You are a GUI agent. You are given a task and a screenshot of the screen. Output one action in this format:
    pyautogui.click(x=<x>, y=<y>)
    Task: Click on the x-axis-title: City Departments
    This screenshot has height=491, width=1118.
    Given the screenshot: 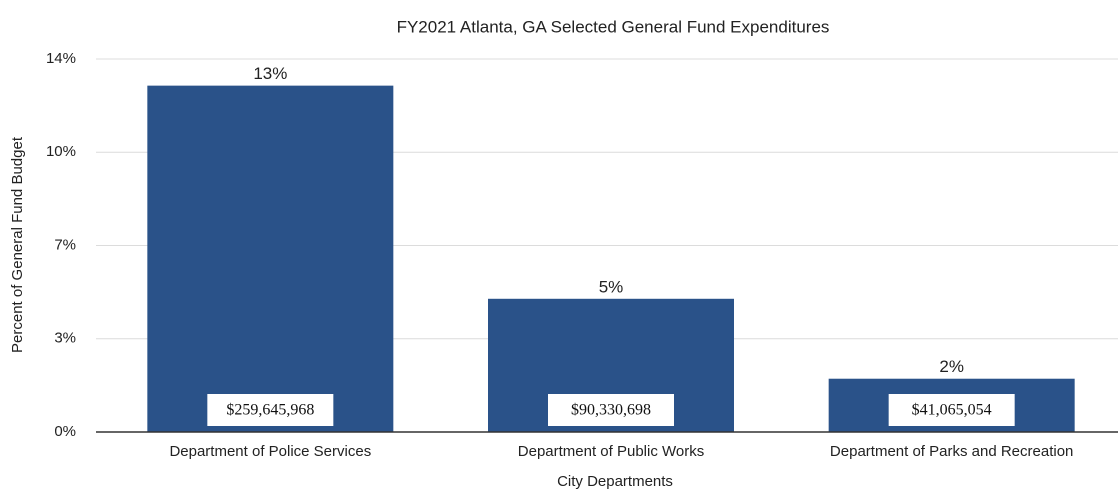 What is the action you would take?
    pyautogui.click(x=615, y=481)
    